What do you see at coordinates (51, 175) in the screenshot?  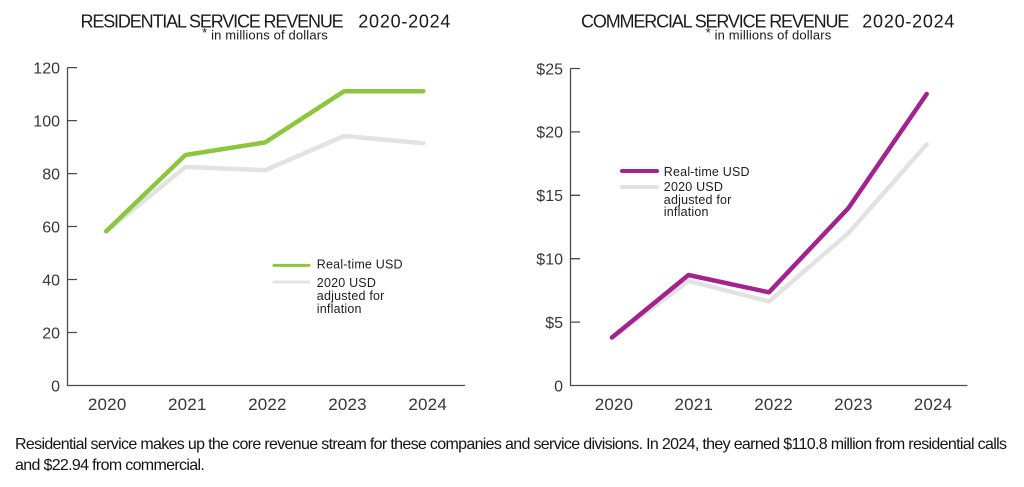 I see `svg-text: 80` at bounding box center [51, 175].